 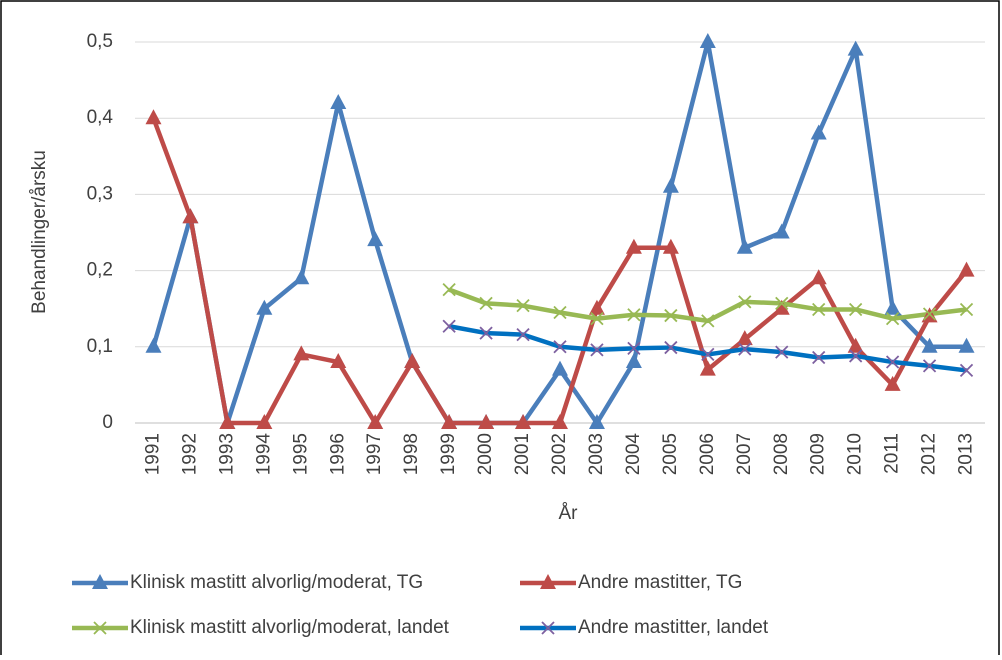 What do you see at coordinates (596, 454) in the screenshot?
I see `x-tick-label: 2003` at bounding box center [596, 454].